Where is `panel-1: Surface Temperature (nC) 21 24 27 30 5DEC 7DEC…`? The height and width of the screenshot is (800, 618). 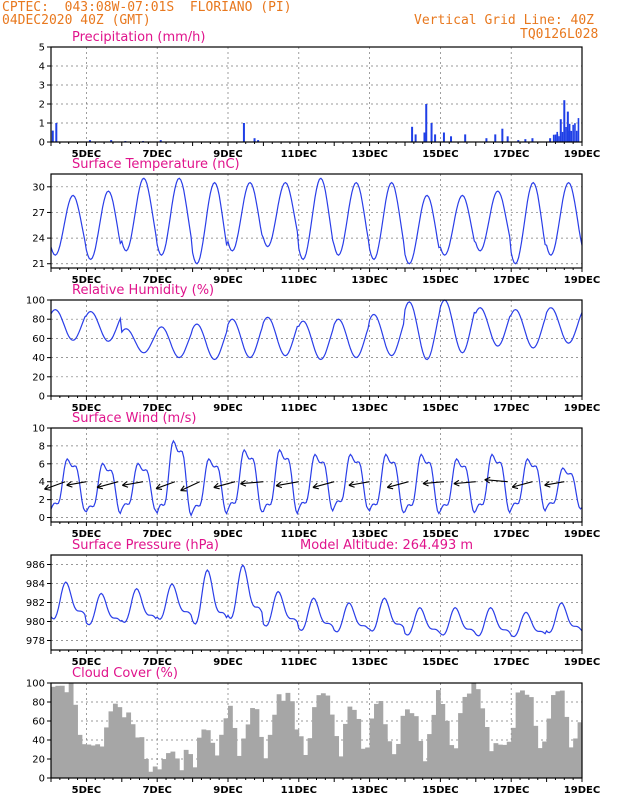
panel-1: Surface Temperature (nC) 21 24 27 30 5DEC 7DEC… is located at coordinates (316, 221).